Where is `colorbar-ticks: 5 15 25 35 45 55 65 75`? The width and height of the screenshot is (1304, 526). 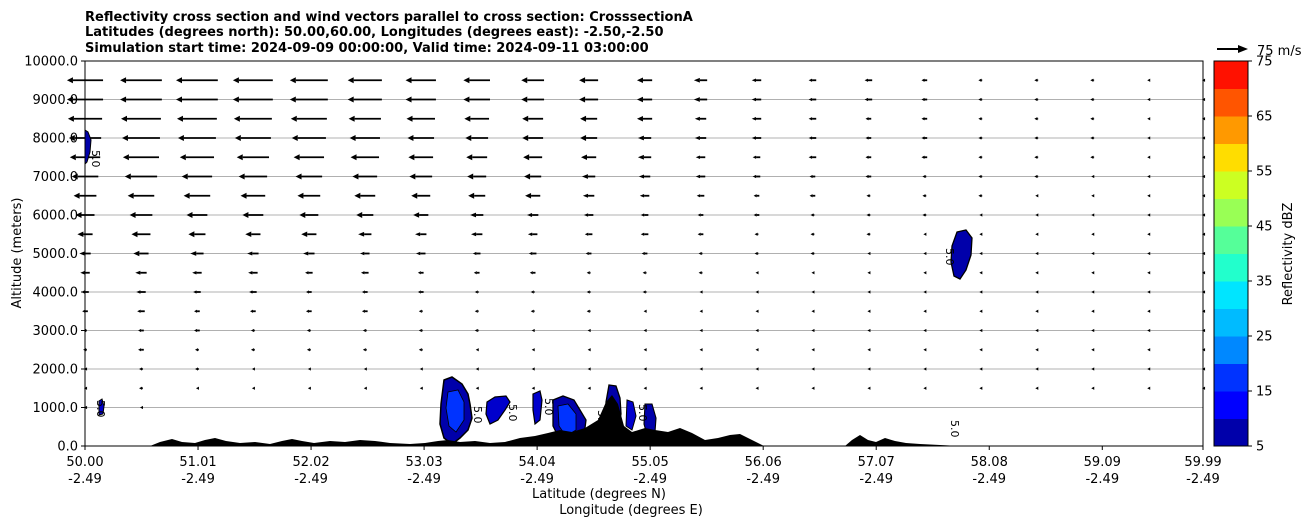 colorbar-ticks: 5 15 25 35 45 55 65 75 is located at coordinates (1260, 255).